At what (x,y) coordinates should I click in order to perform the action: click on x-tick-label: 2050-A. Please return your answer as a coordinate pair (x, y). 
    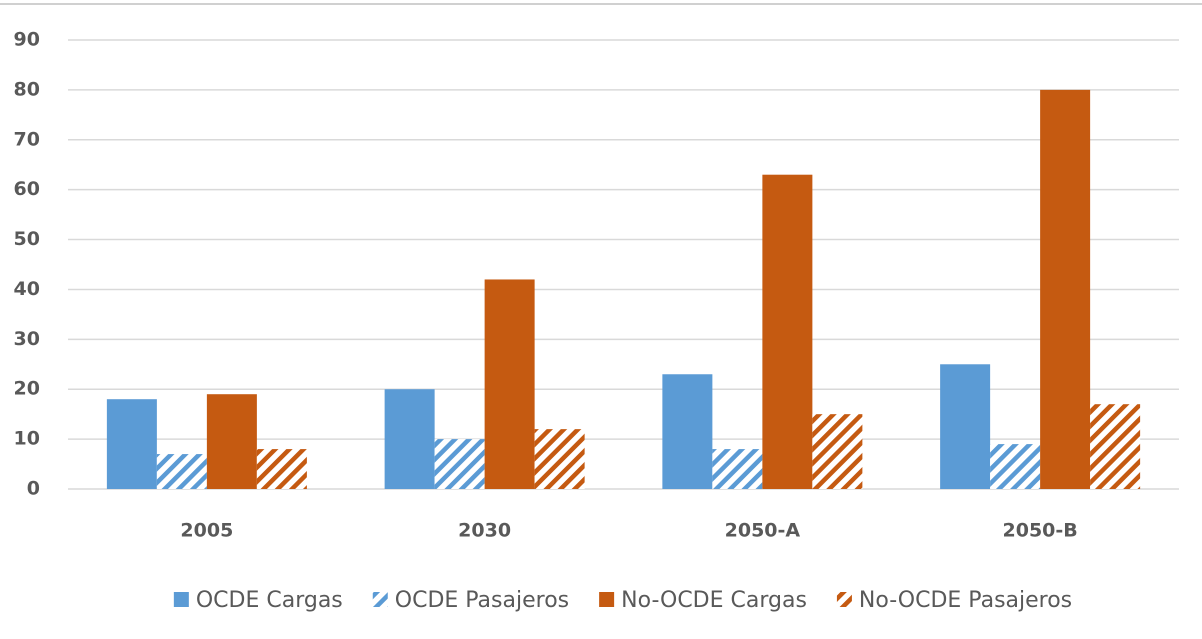
    Looking at the image, I should click on (763, 531).